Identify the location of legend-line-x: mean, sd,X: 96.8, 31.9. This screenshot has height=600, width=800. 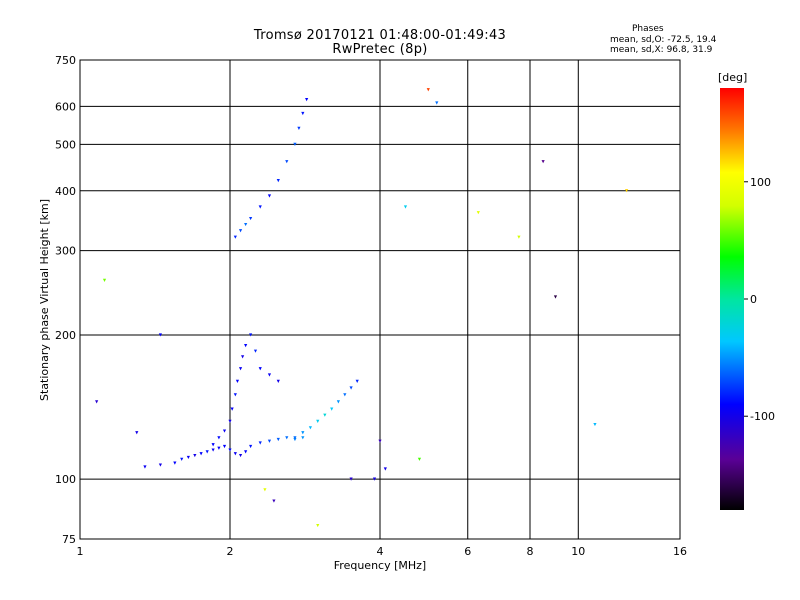
(661, 50).